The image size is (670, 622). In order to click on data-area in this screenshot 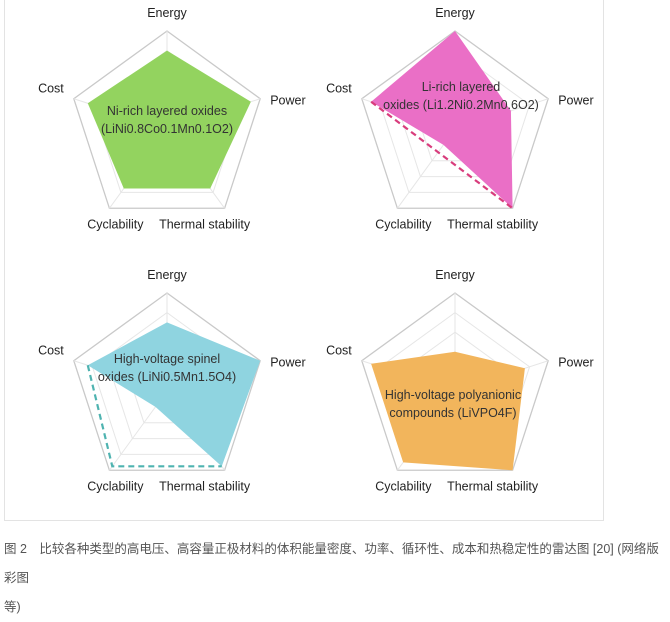, I will do `click(174, 394)`.